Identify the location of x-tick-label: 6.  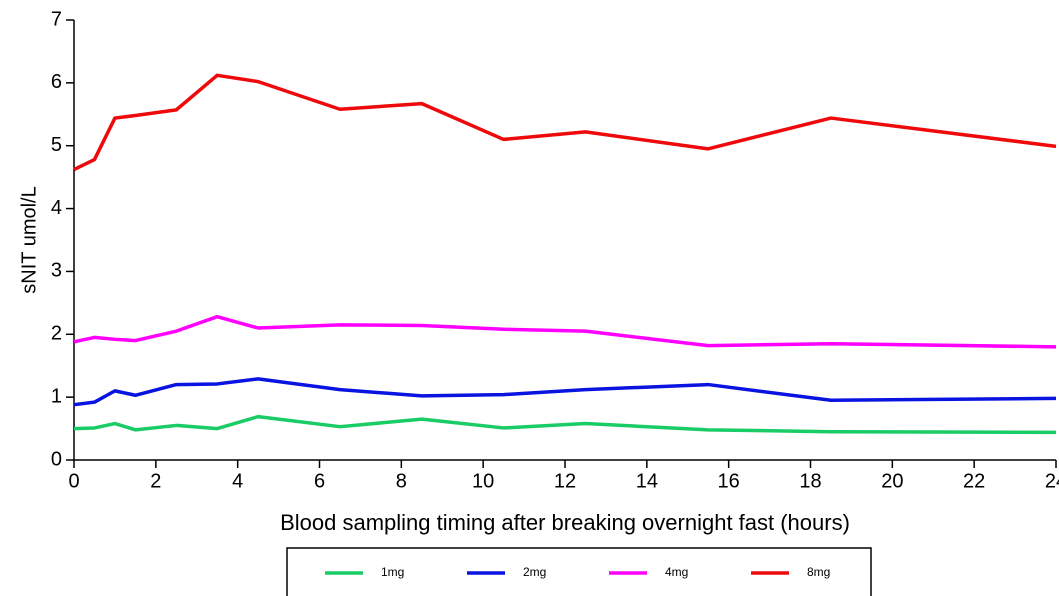
(319, 481).